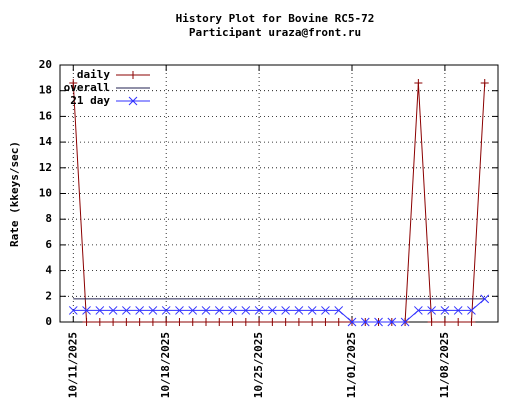  I want to click on y-tick-label: 16, so click(46, 115).